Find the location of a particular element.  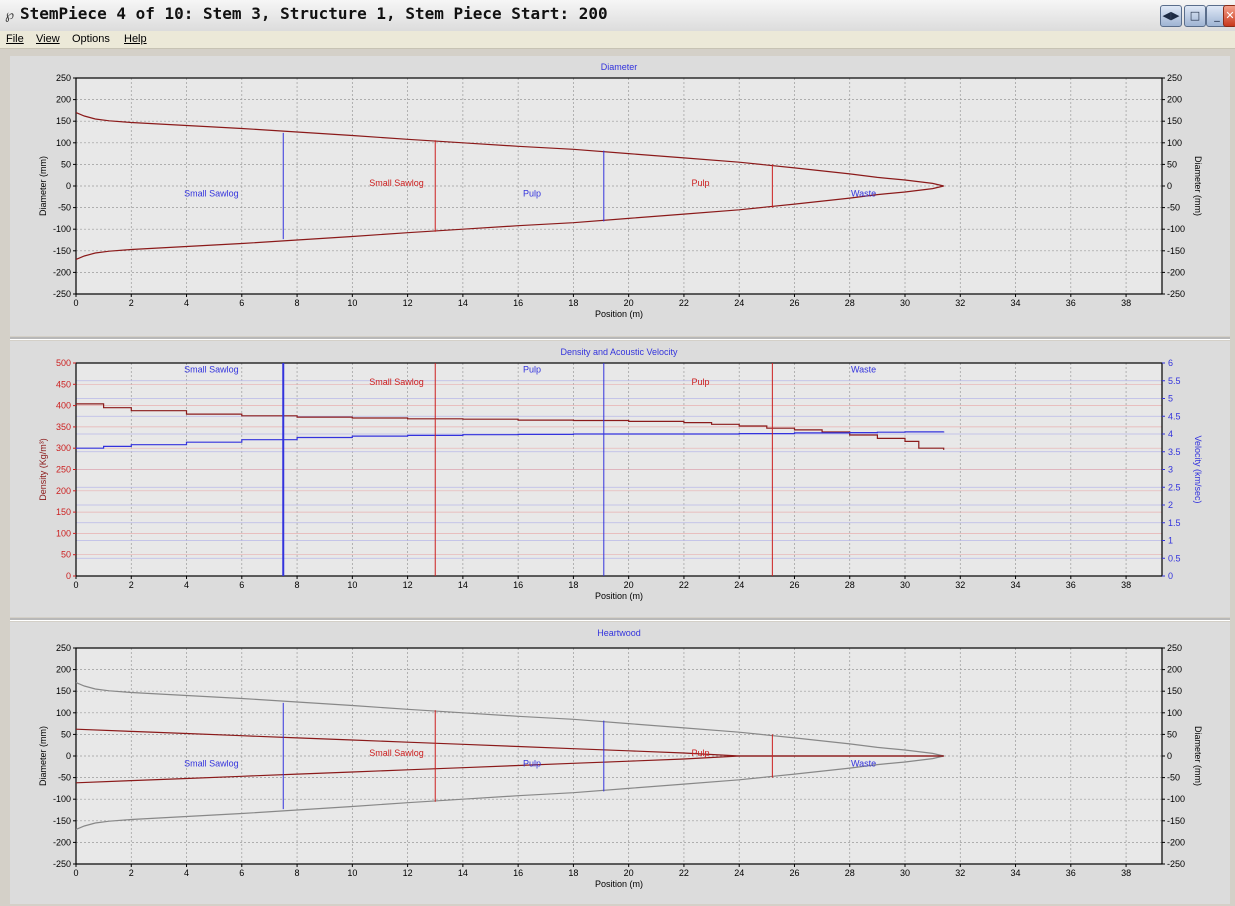

y2-tick-label: 2.5 is located at coordinates (1174, 487).